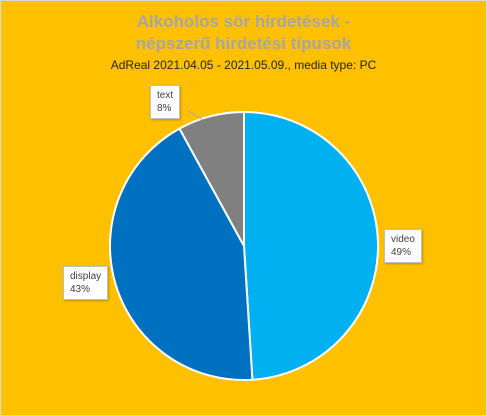 This screenshot has width=487, height=416. What do you see at coordinates (243, 21) in the screenshot?
I see `chart-title-line1: Alkoholos sör hirdetések -` at bounding box center [243, 21].